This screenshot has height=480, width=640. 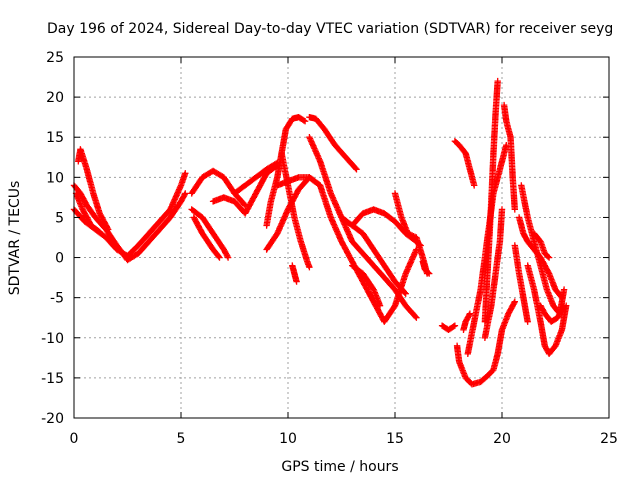 What do you see at coordinates (395, 439) in the screenshot?
I see `x-tick-label: 15` at bounding box center [395, 439].